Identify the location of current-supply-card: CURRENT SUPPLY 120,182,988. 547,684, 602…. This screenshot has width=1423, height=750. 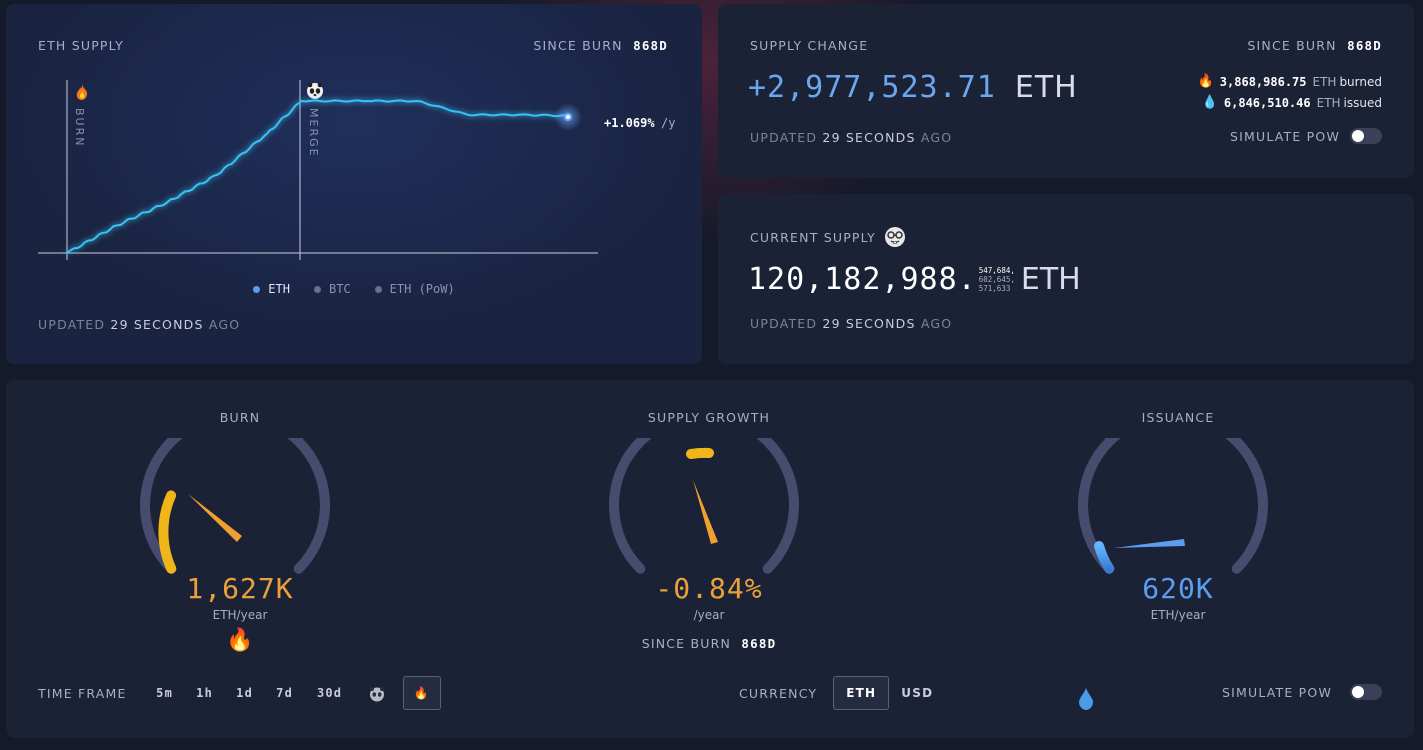
(1066, 279).